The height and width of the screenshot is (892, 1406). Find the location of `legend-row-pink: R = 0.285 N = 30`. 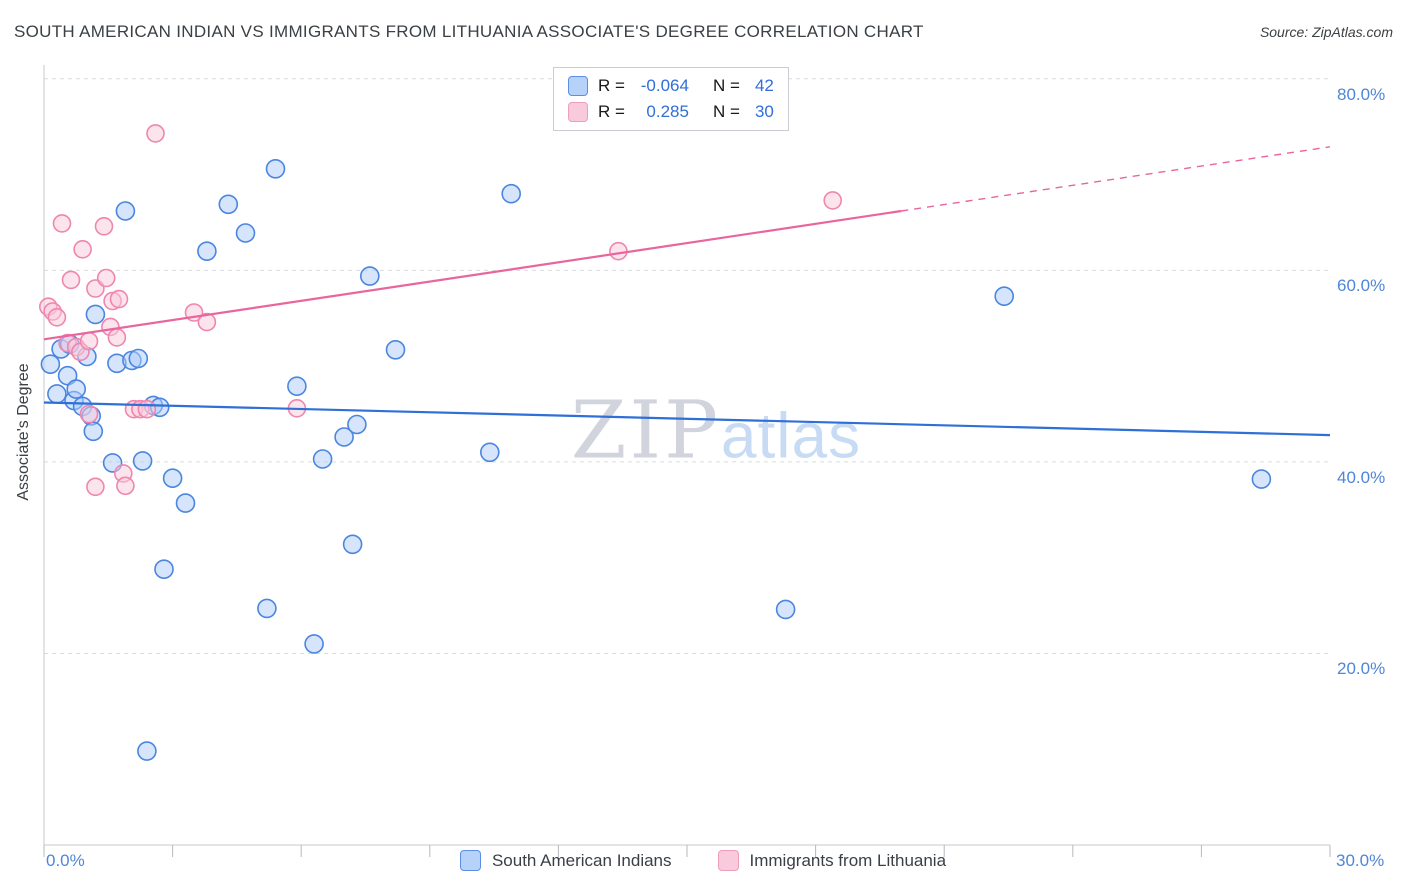

legend-row-pink: R = 0.285 N = 30 is located at coordinates (671, 112).